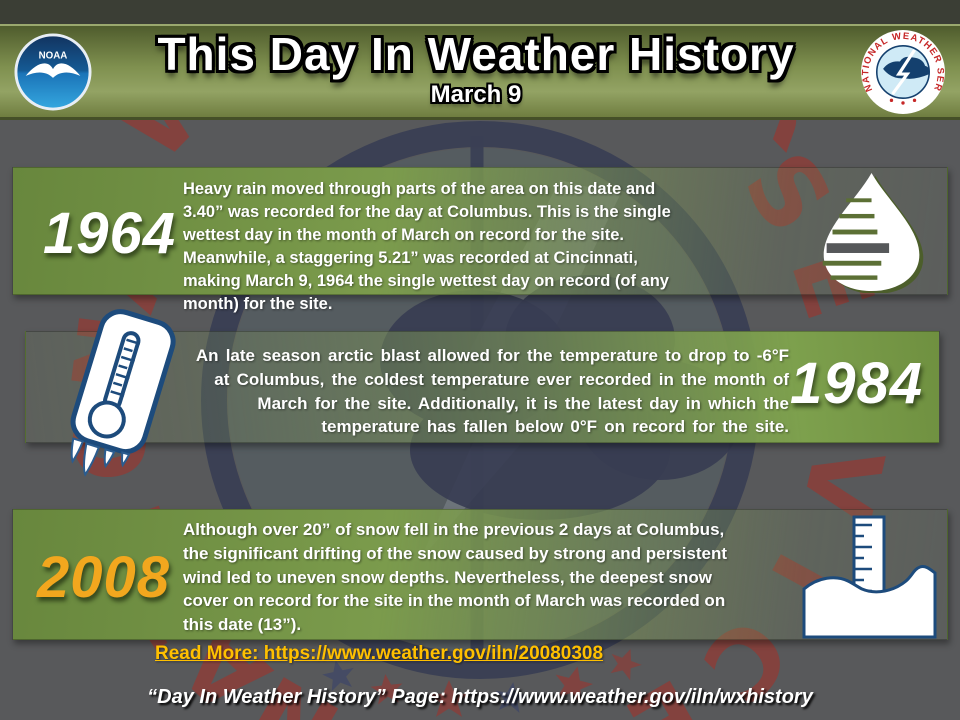 Image resolution: width=960 pixels, height=720 pixels. I want to click on snow-depth-gauge-icon, so click(869, 577).